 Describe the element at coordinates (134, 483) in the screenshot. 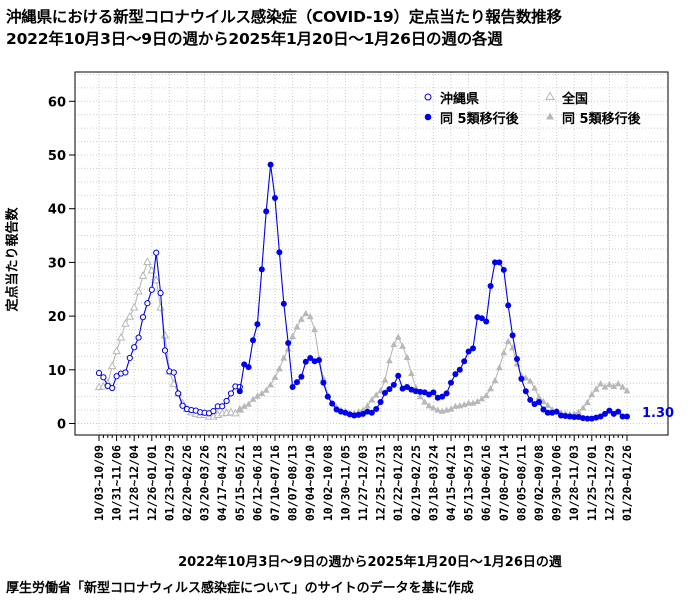

I see `x-tick-label: 11/28~12/04` at that location.